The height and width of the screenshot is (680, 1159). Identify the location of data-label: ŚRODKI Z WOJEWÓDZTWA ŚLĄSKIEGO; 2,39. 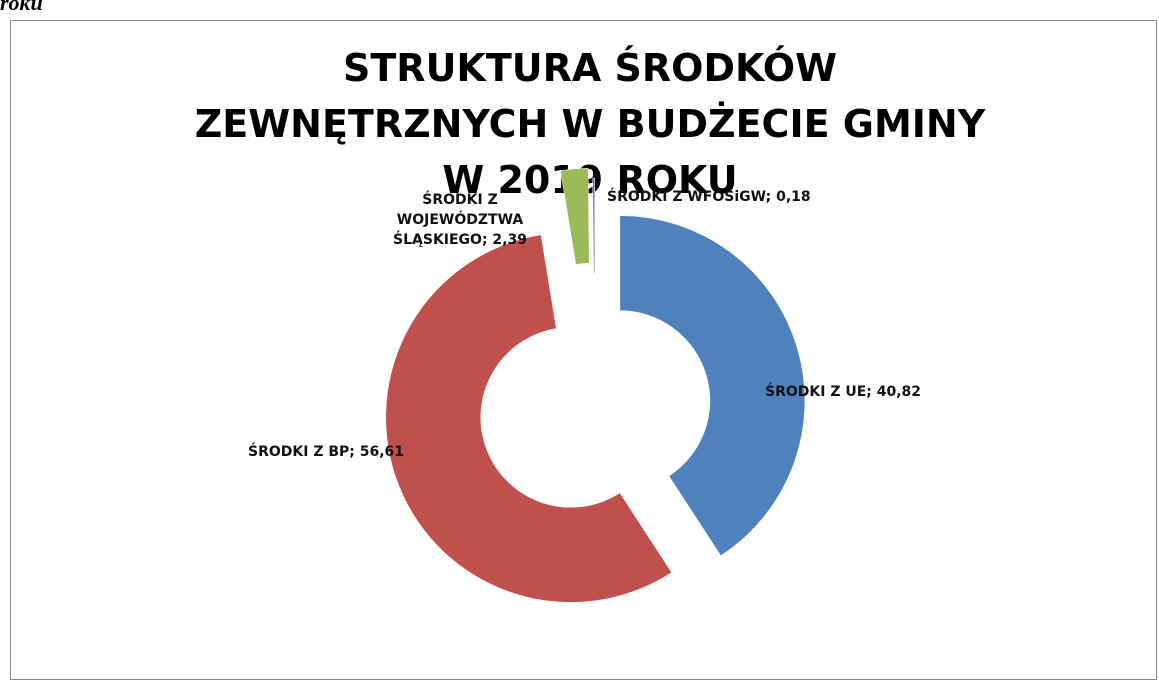
(460, 220).